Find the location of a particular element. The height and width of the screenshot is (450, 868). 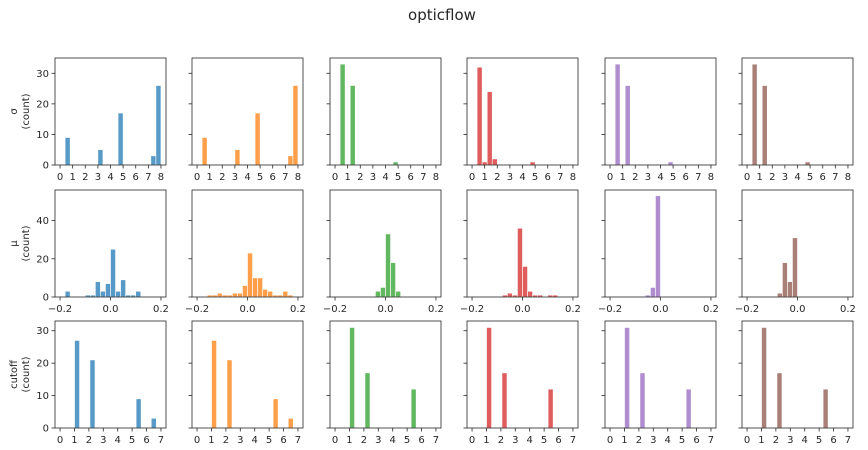

subplot-mu-5: −0.2 0.0 0.2 is located at coordinates (658, 252).